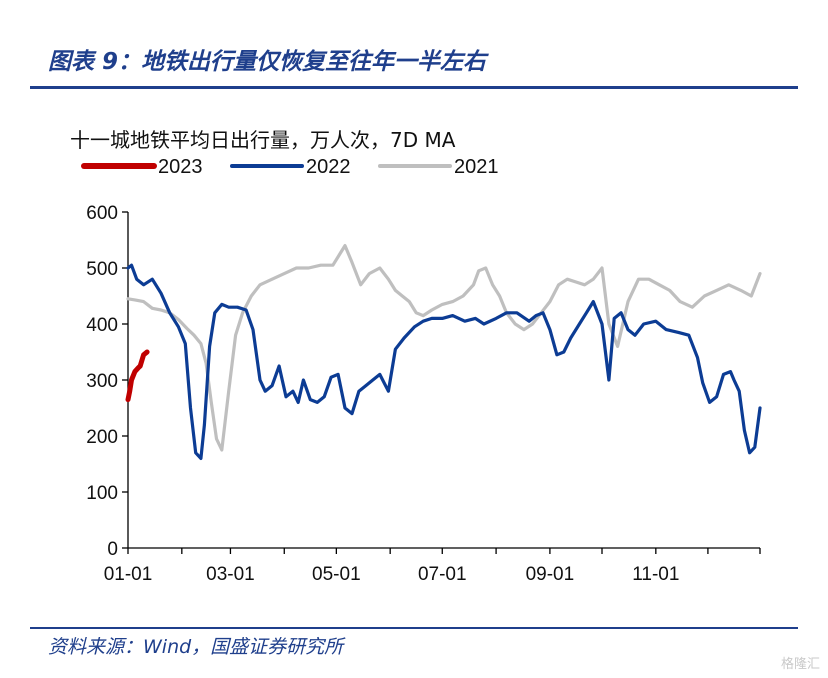 The width and height of the screenshot is (828, 678). I want to click on legend-label-2023: 2023, so click(180, 167).